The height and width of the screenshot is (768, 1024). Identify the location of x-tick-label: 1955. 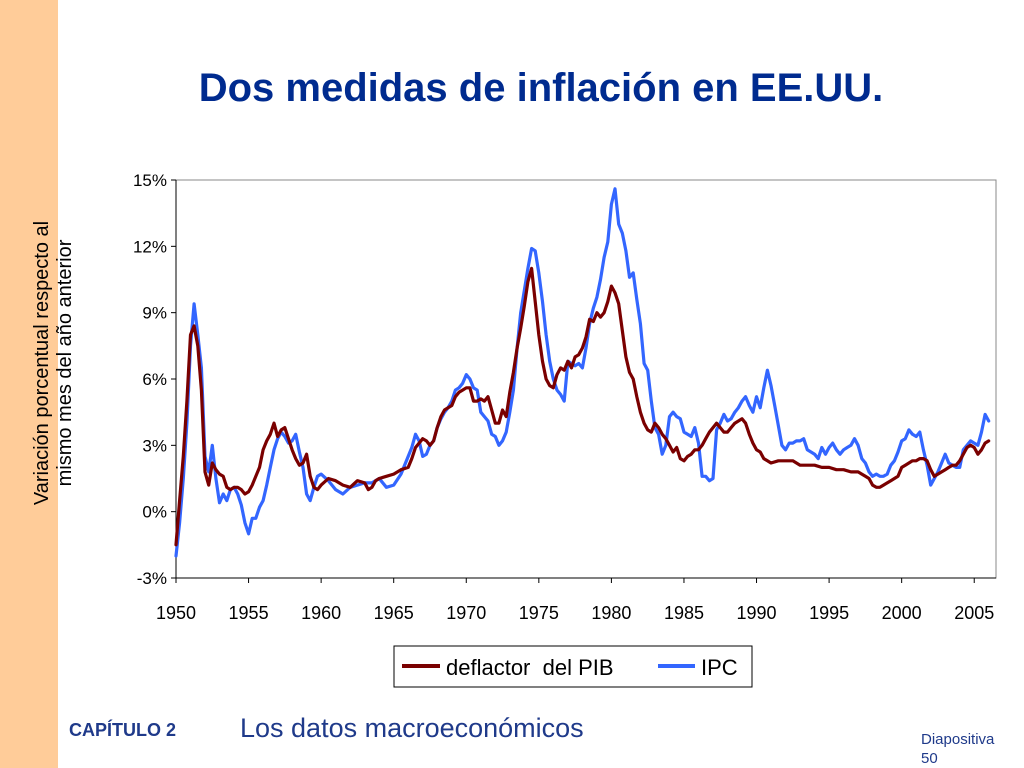
(249, 613).